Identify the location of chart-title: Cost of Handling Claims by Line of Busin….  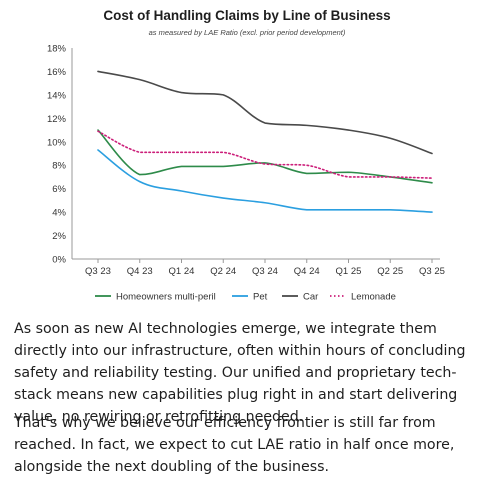
(246, 15).